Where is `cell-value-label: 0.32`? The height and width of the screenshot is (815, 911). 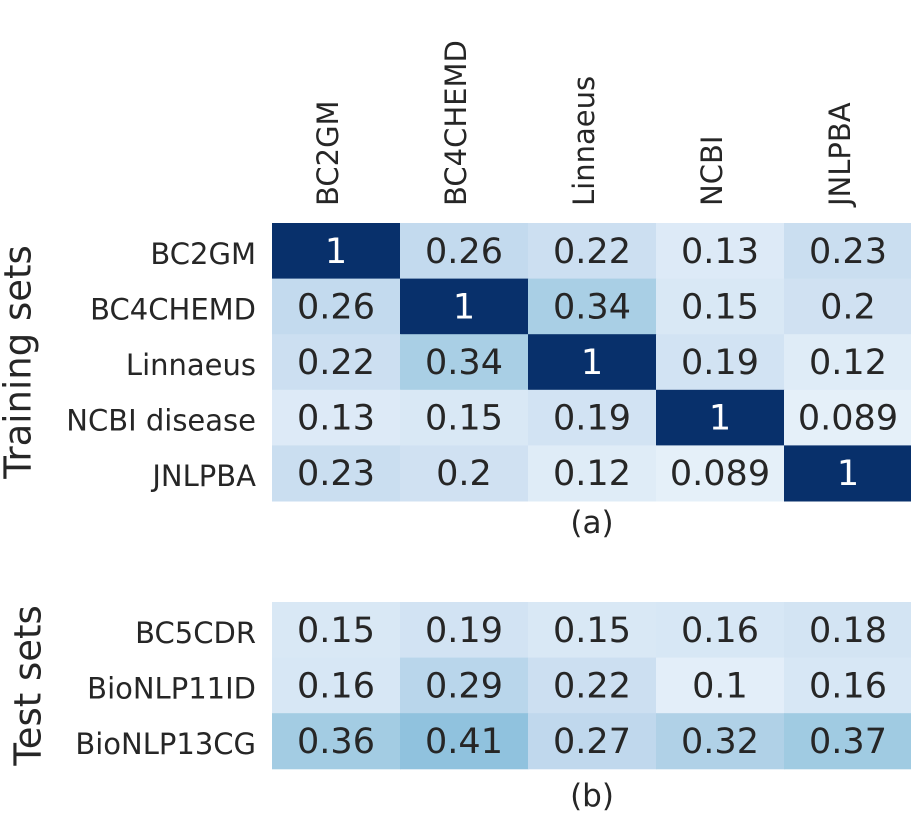 cell-value-label: 0.32 is located at coordinates (720, 742).